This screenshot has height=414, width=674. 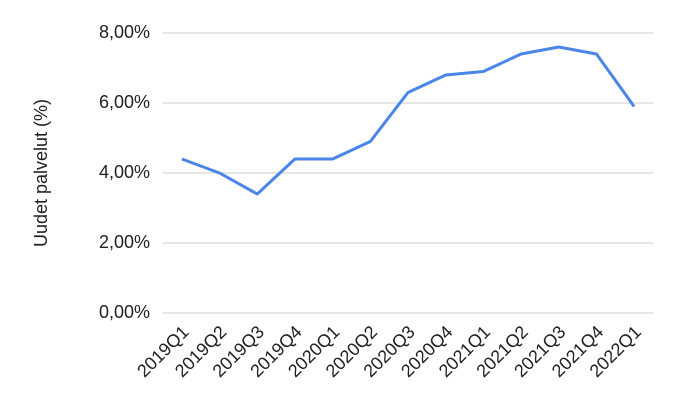 What do you see at coordinates (41, 173) in the screenshot?
I see `y-axis-label: Uudet palvelut (%)` at bounding box center [41, 173].